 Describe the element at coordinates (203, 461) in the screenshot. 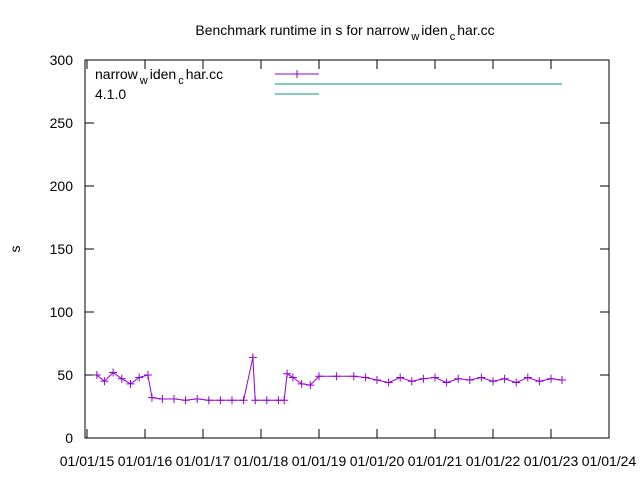

I see `x-tick-label: 01/01/17` at that location.